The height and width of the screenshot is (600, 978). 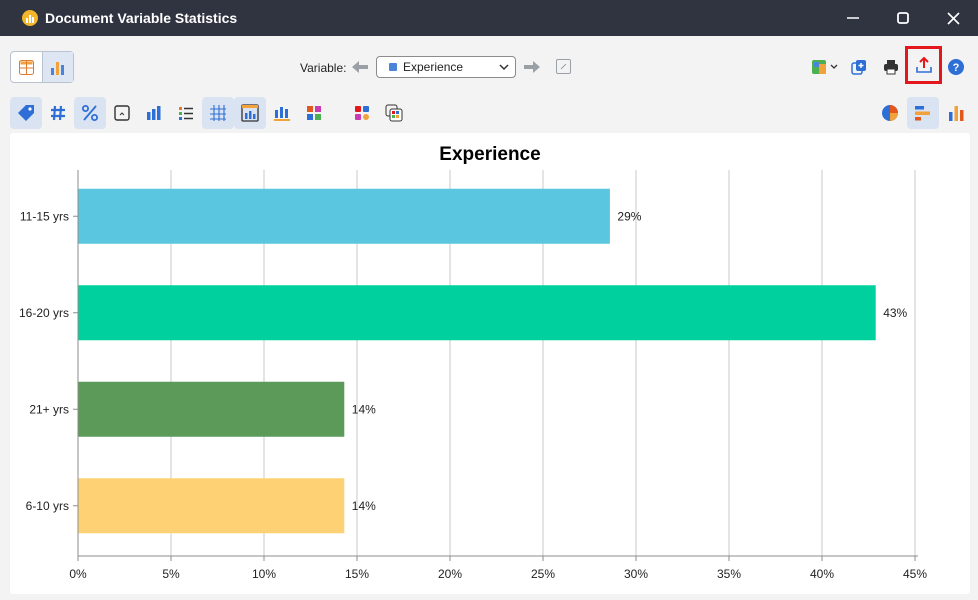 What do you see at coordinates (629, 216) in the screenshot?
I see `data-label: 29%` at bounding box center [629, 216].